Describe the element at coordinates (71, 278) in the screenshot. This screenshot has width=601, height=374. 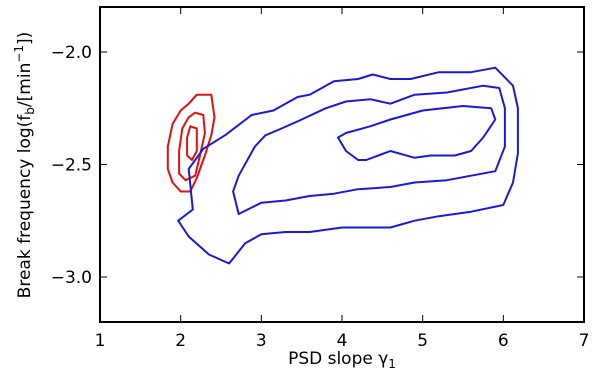
I see `y-tick-label: −3.0` at that location.